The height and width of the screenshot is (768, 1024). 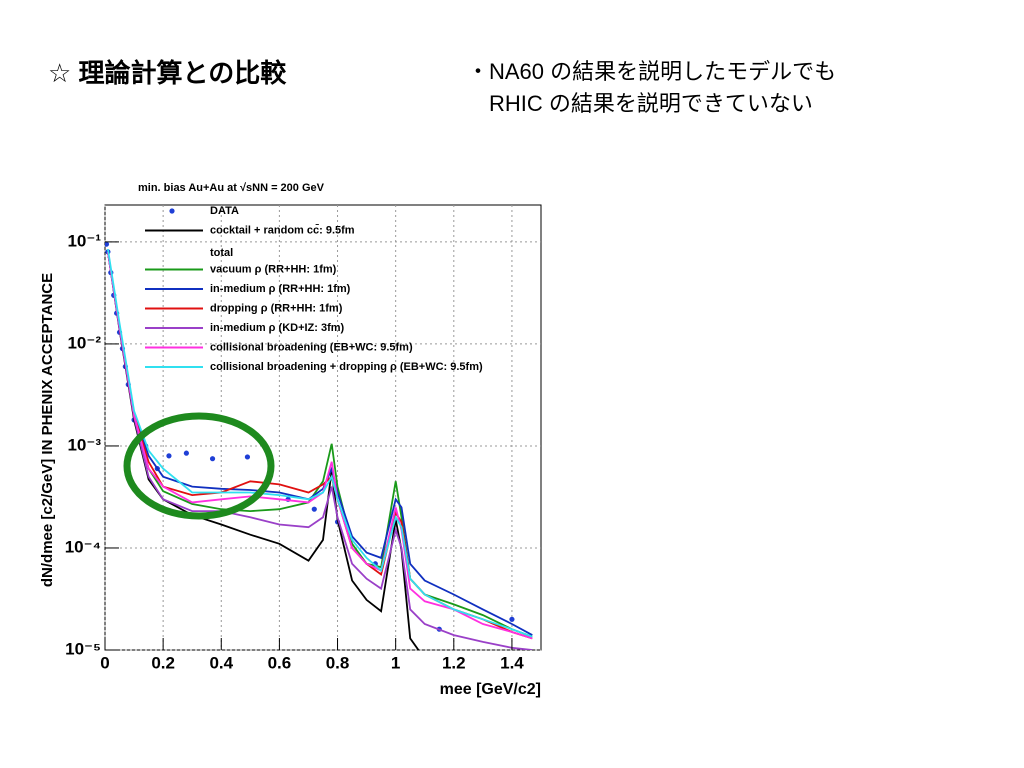 I want to click on y-tick-label: 10⁻¹, so click(x=84, y=240).